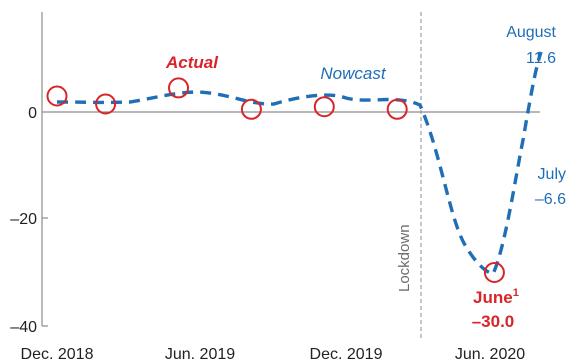 The height and width of the screenshot is (364, 569). What do you see at coordinates (57, 354) in the screenshot?
I see `x-tick-label: Dec. 2018` at bounding box center [57, 354].